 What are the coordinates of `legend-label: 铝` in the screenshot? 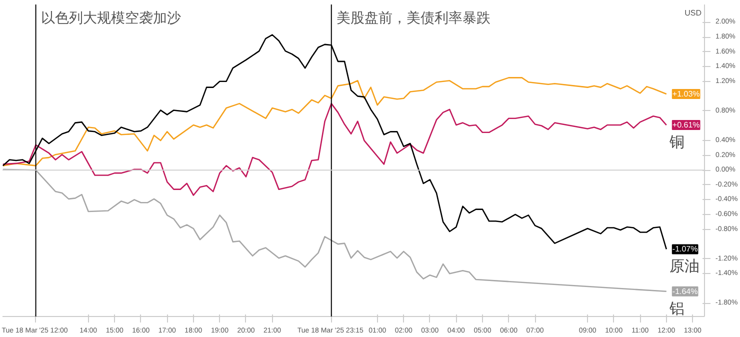 It's located at (676, 308).